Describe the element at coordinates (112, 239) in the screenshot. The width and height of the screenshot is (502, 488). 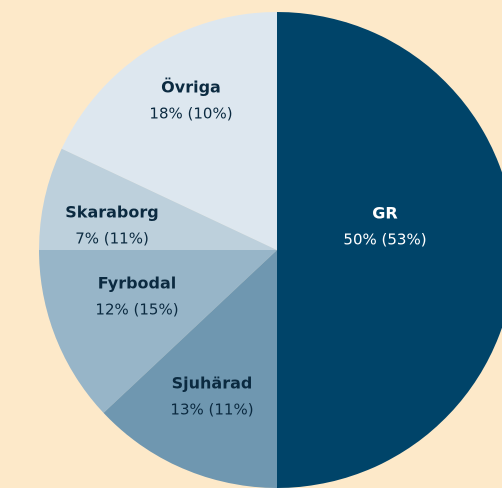
I see `slice-value-label: 7% (11%)` at that location.